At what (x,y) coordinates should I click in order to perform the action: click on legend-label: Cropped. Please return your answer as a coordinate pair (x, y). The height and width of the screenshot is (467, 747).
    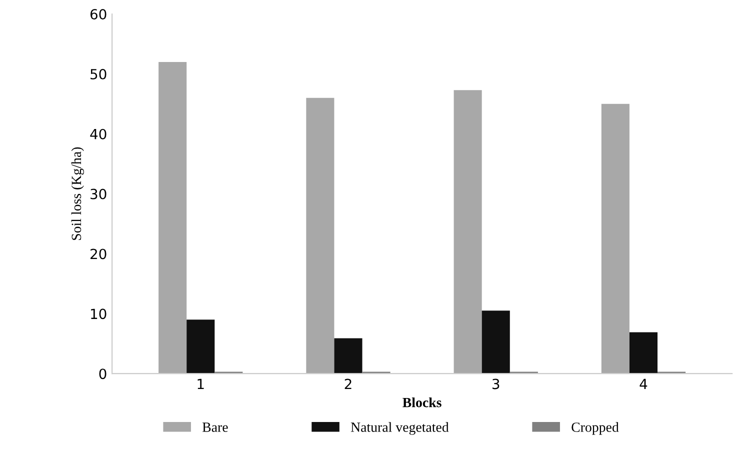
    Looking at the image, I should click on (595, 428).